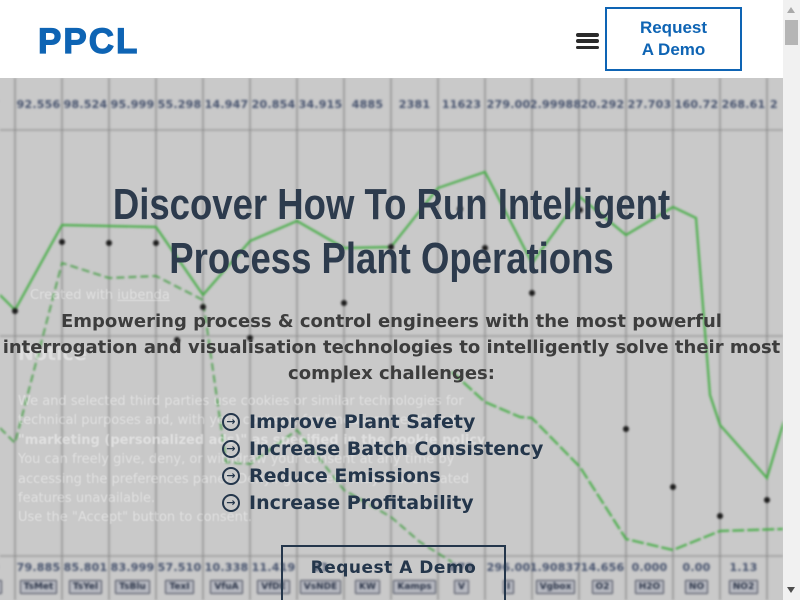 Image resolution: width=800 pixels, height=600 pixels. What do you see at coordinates (649, 587) in the screenshot?
I see `chart-tag-label: H2O` at bounding box center [649, 587].